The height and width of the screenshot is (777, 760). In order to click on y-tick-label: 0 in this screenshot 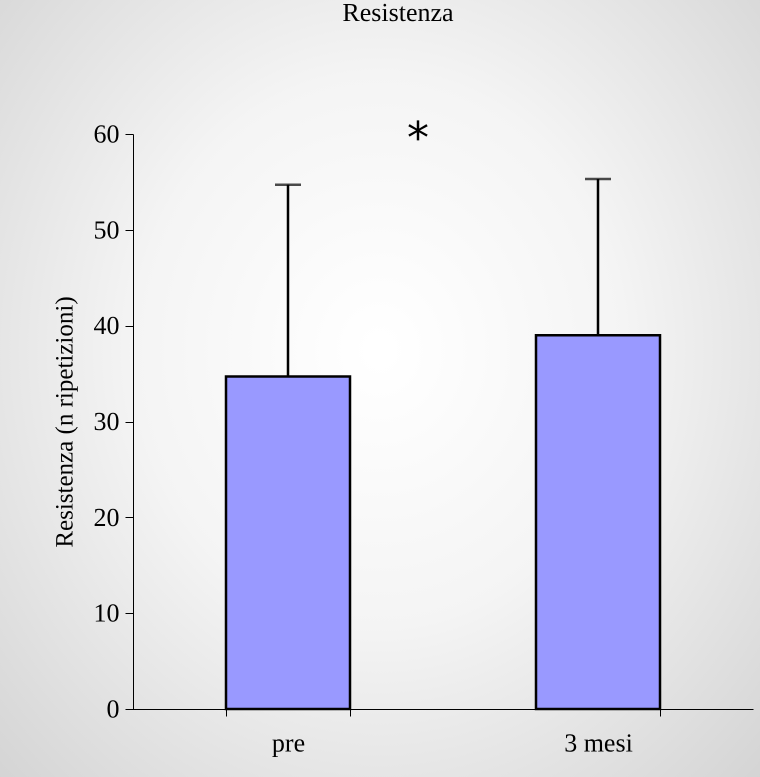, I will do `click(113, 709)`.